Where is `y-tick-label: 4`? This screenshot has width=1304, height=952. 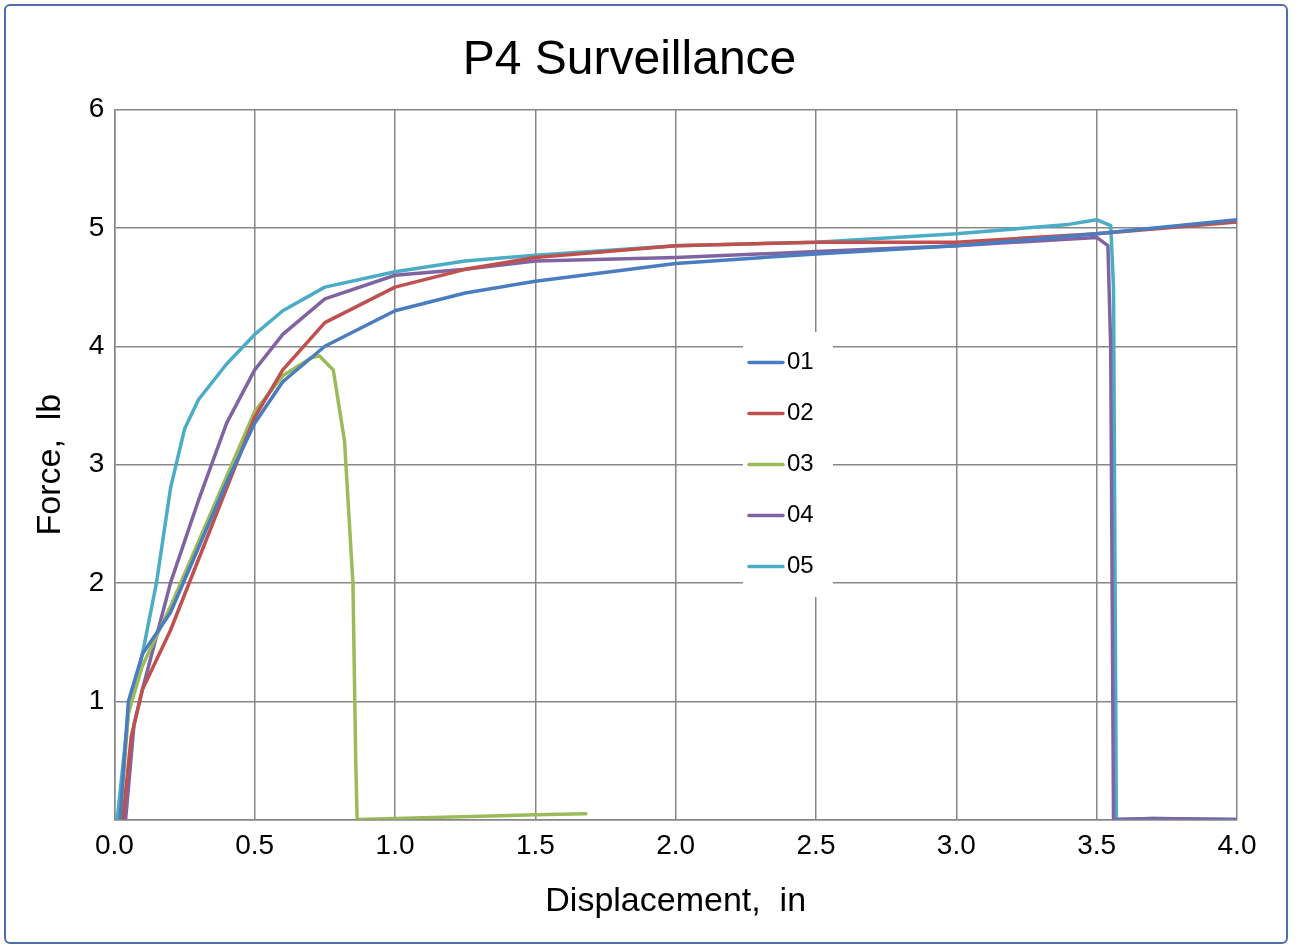
y-tick-label: 4 is located at coordinates (96, 344).